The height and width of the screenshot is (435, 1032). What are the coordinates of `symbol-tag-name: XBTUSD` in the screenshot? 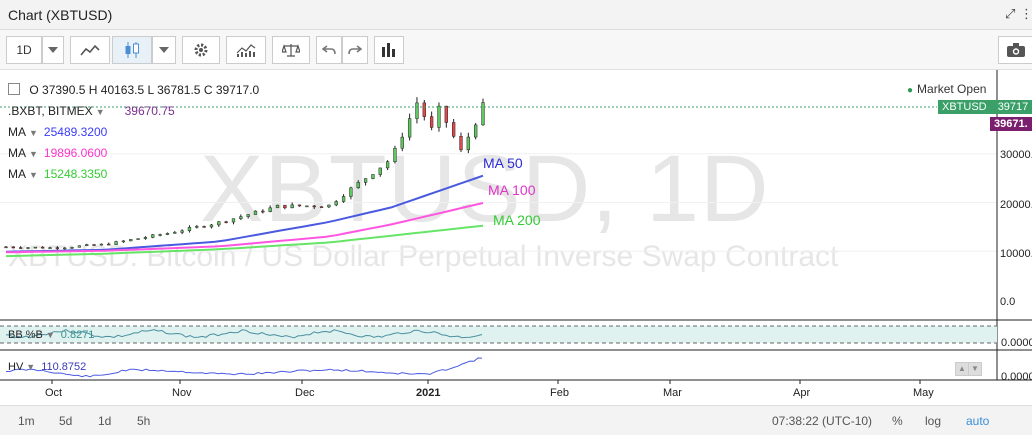 It's located at (964, 107).